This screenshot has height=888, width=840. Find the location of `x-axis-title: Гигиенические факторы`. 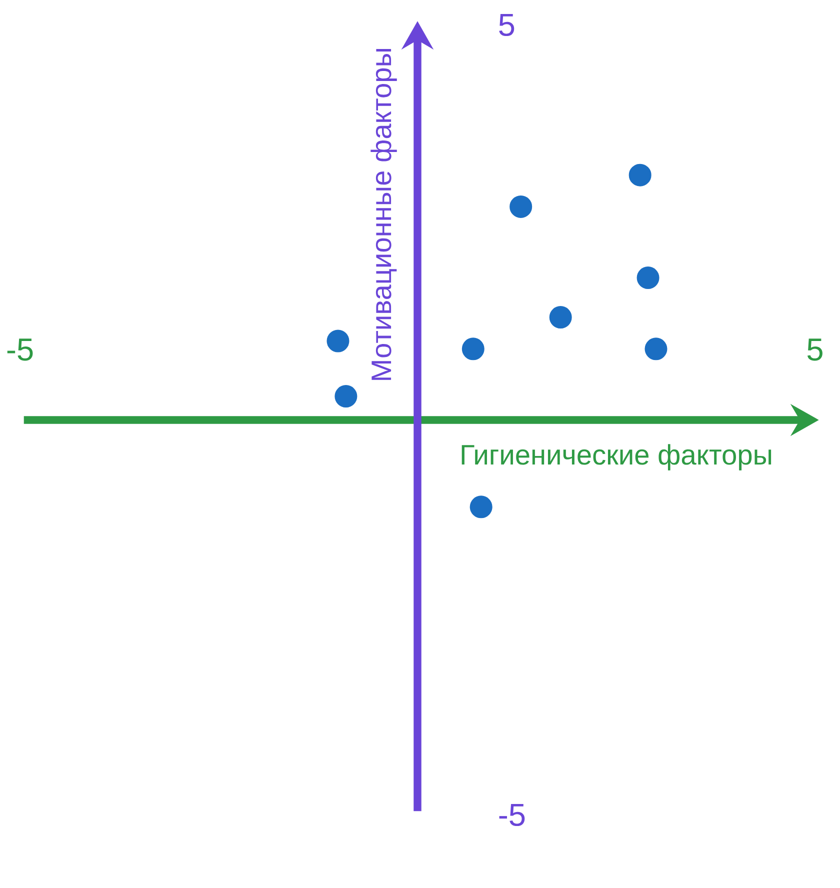

x-axis-title: Гигиенические факторы is located at coordinates (617, 457).